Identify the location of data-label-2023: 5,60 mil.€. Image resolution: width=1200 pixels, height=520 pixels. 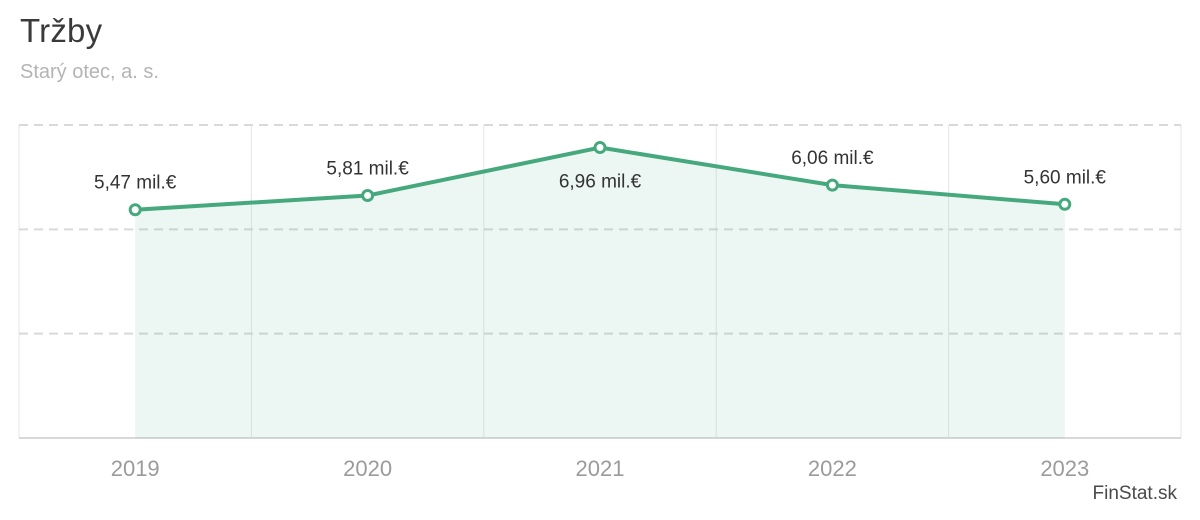
(1065, 177).